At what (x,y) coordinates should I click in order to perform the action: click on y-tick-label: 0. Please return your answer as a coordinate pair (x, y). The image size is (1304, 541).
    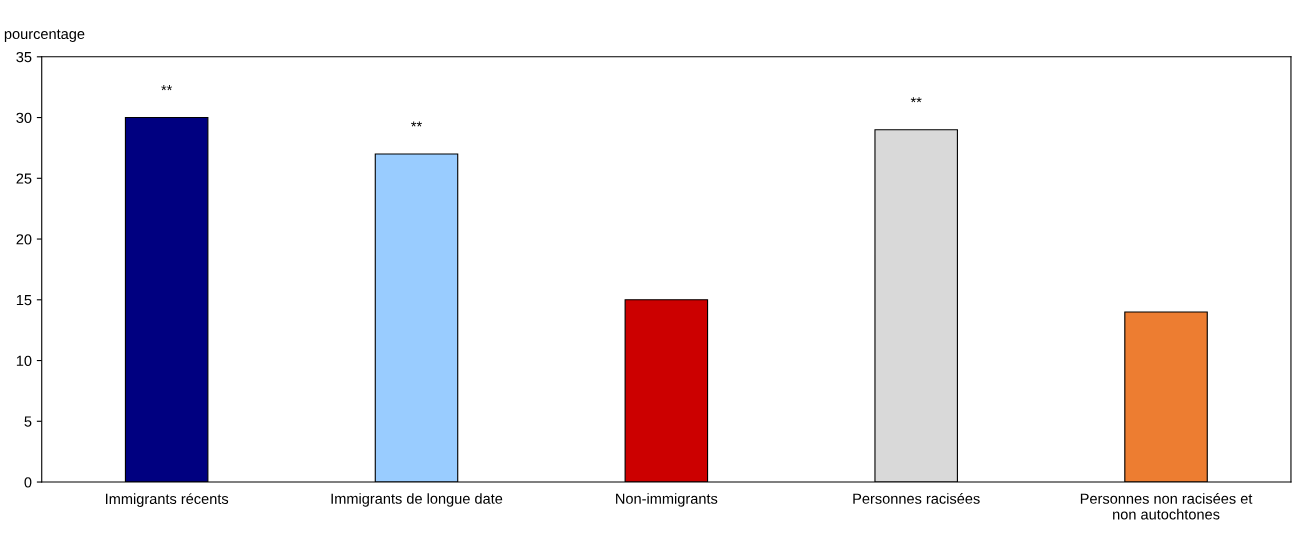
    Looking at the image, I should click on (28, 482).